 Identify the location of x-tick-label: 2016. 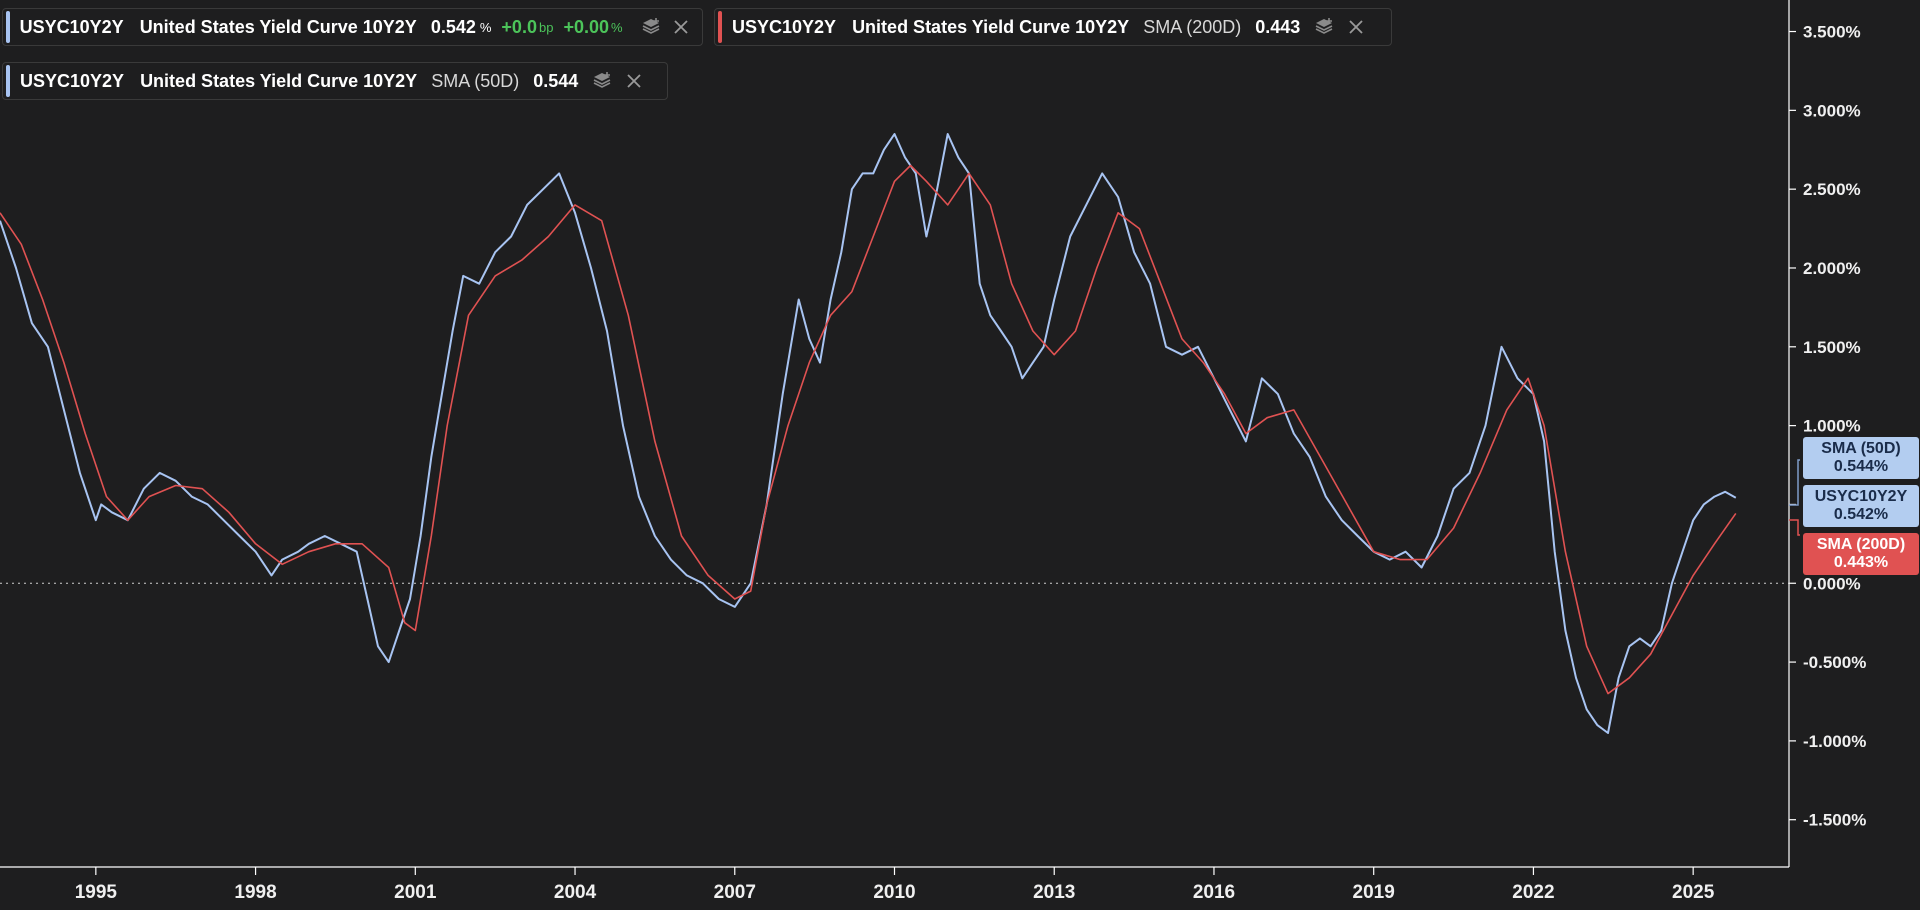
(1214, 892).